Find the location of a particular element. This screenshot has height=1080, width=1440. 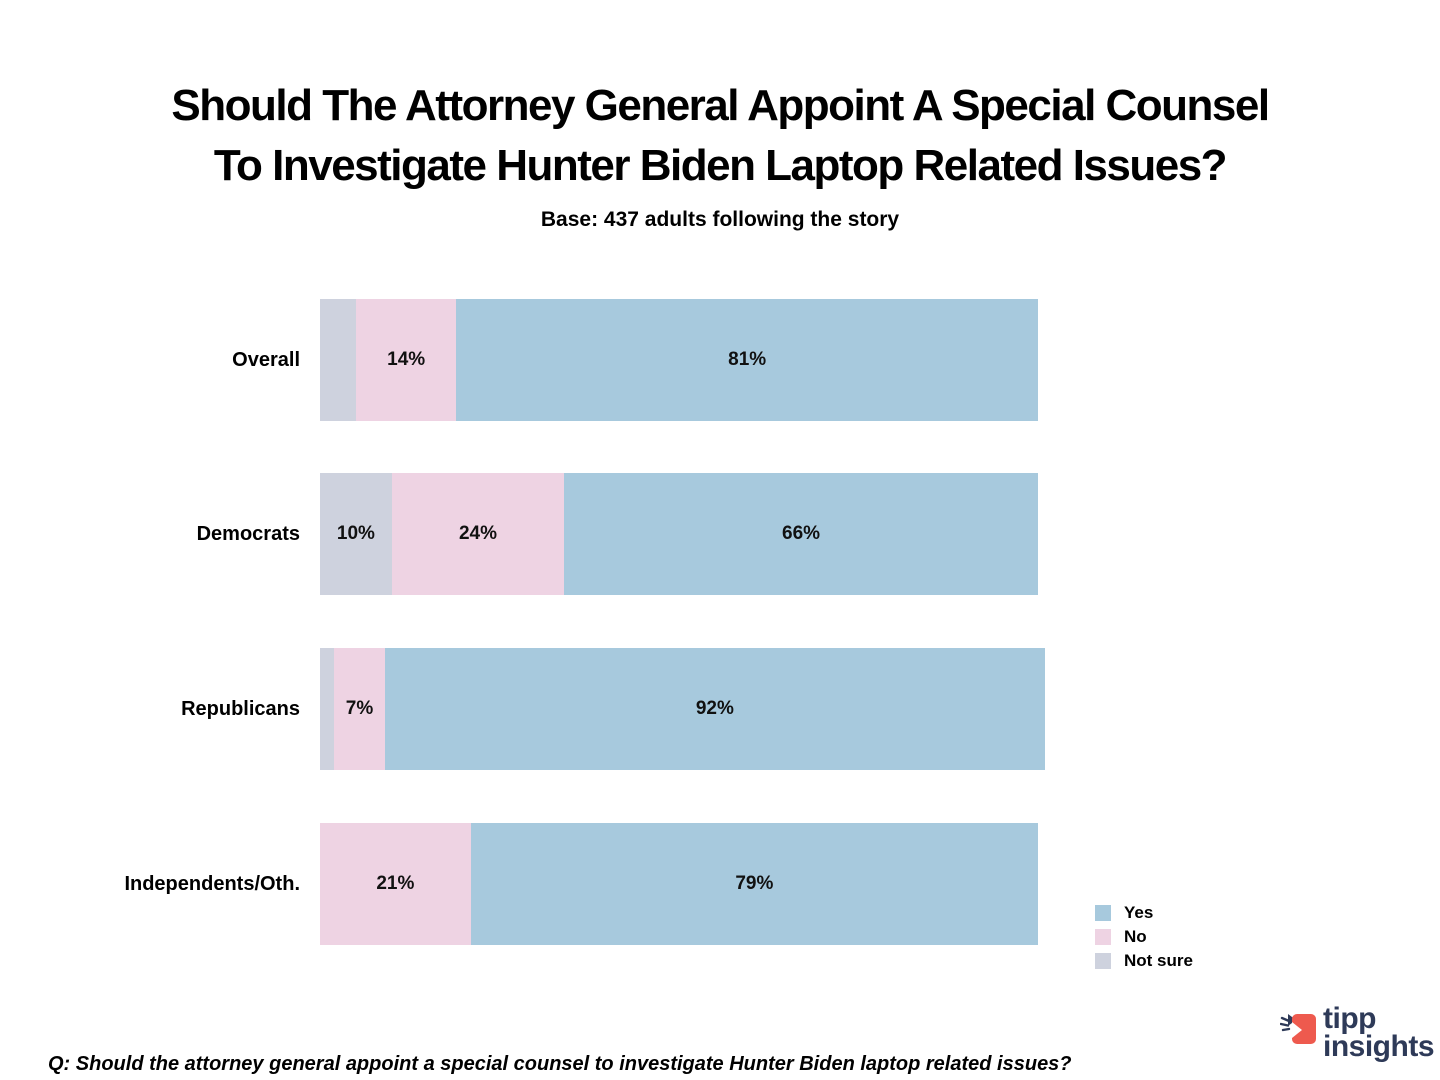

segment-no: 21% is located at coordinates (395, 884).